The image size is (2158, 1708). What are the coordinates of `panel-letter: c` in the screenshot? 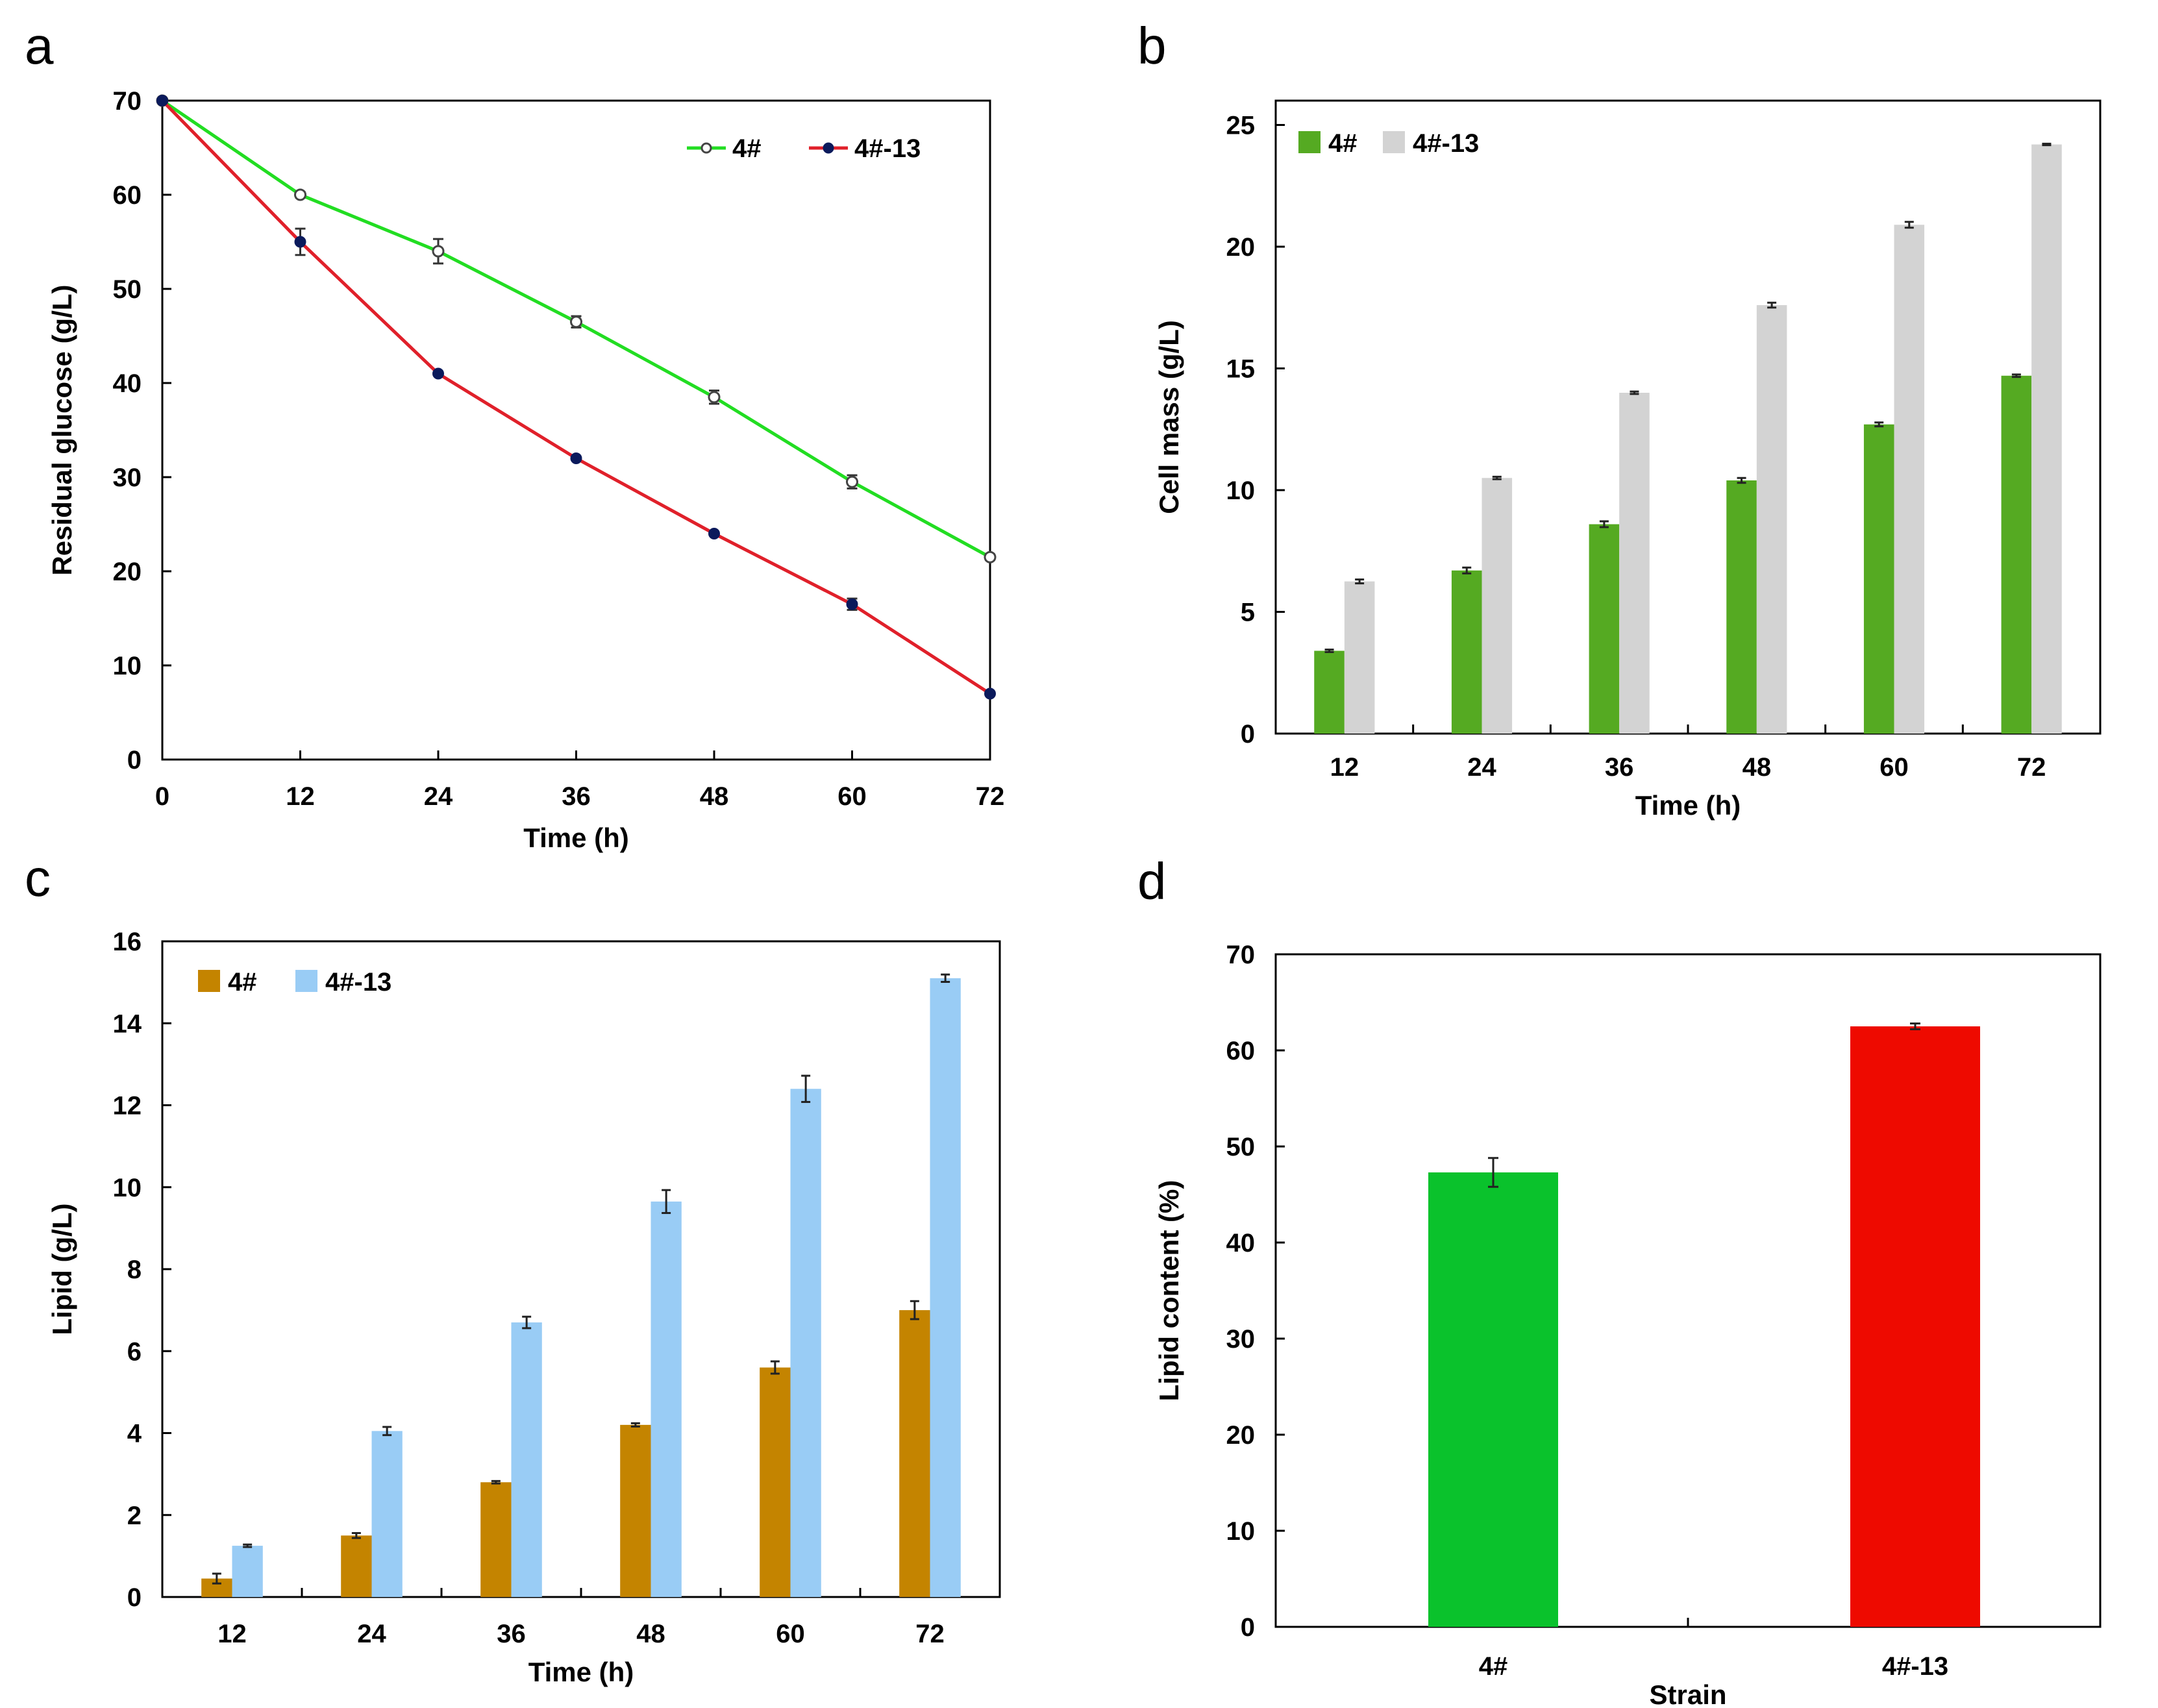 It's located at (38, 878).